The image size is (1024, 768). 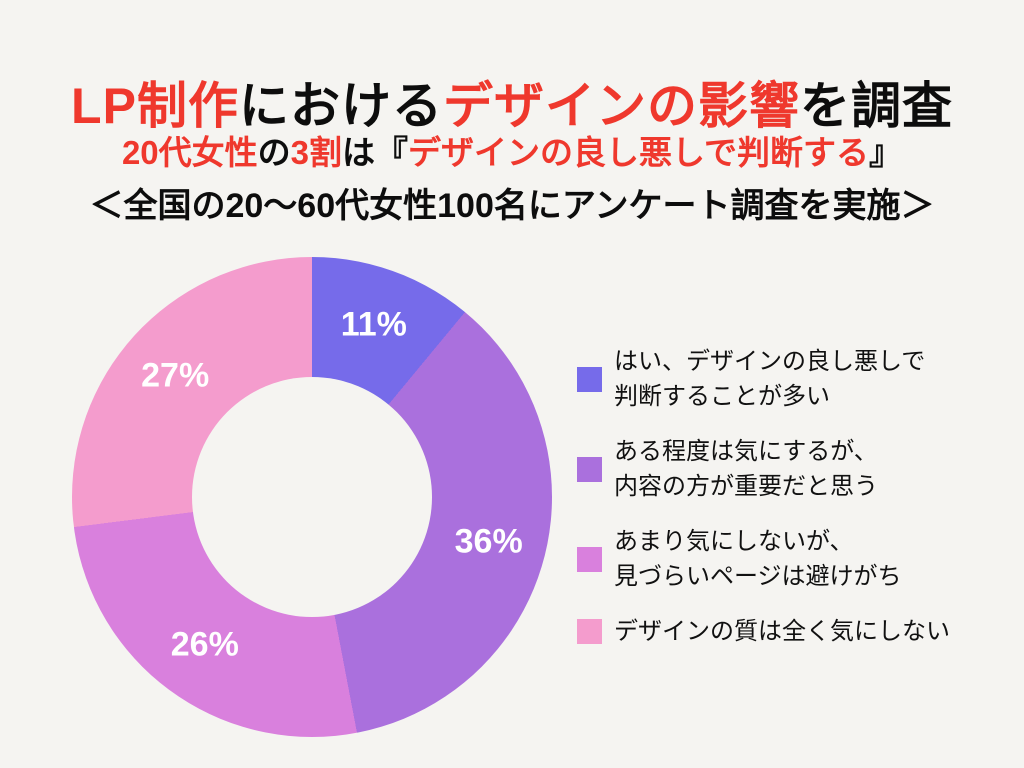 I want to click on headline: 20代女性の3割は『デザインの良し悪しで判断する』, so click(x=512, y=150).